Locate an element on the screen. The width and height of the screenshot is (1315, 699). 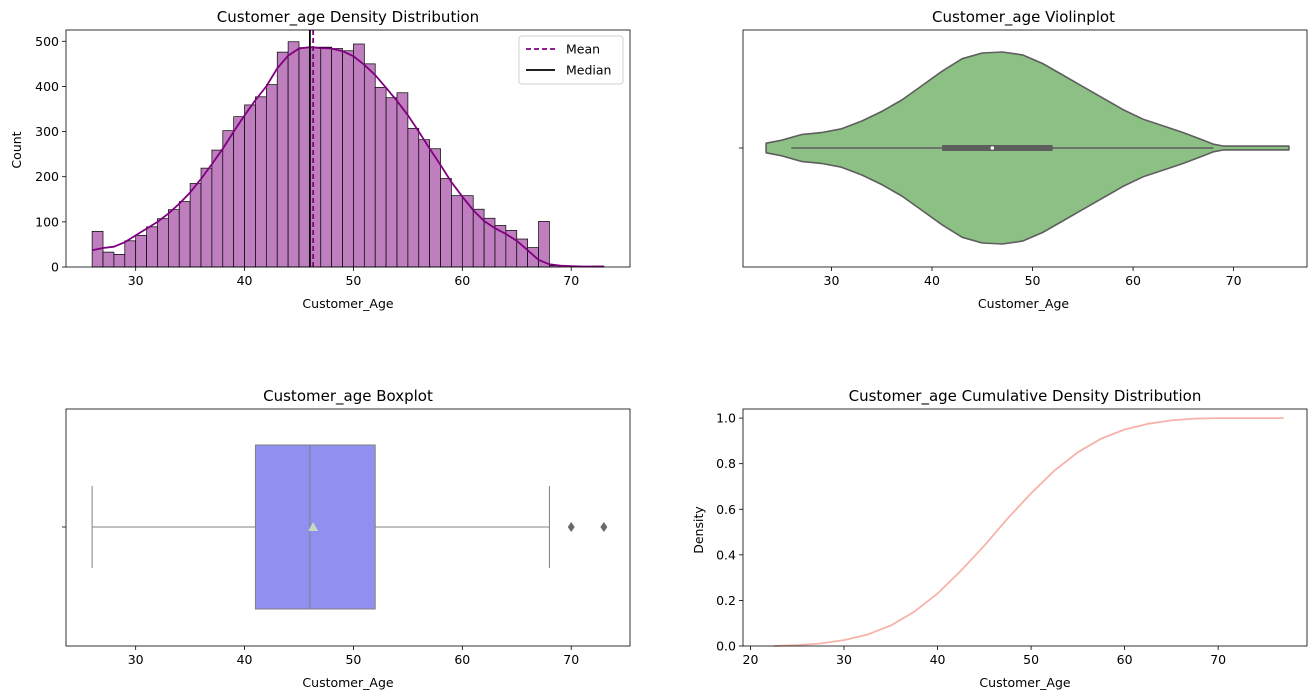
histogram-ytick-label: 100 is located at coordinates (47, 221).